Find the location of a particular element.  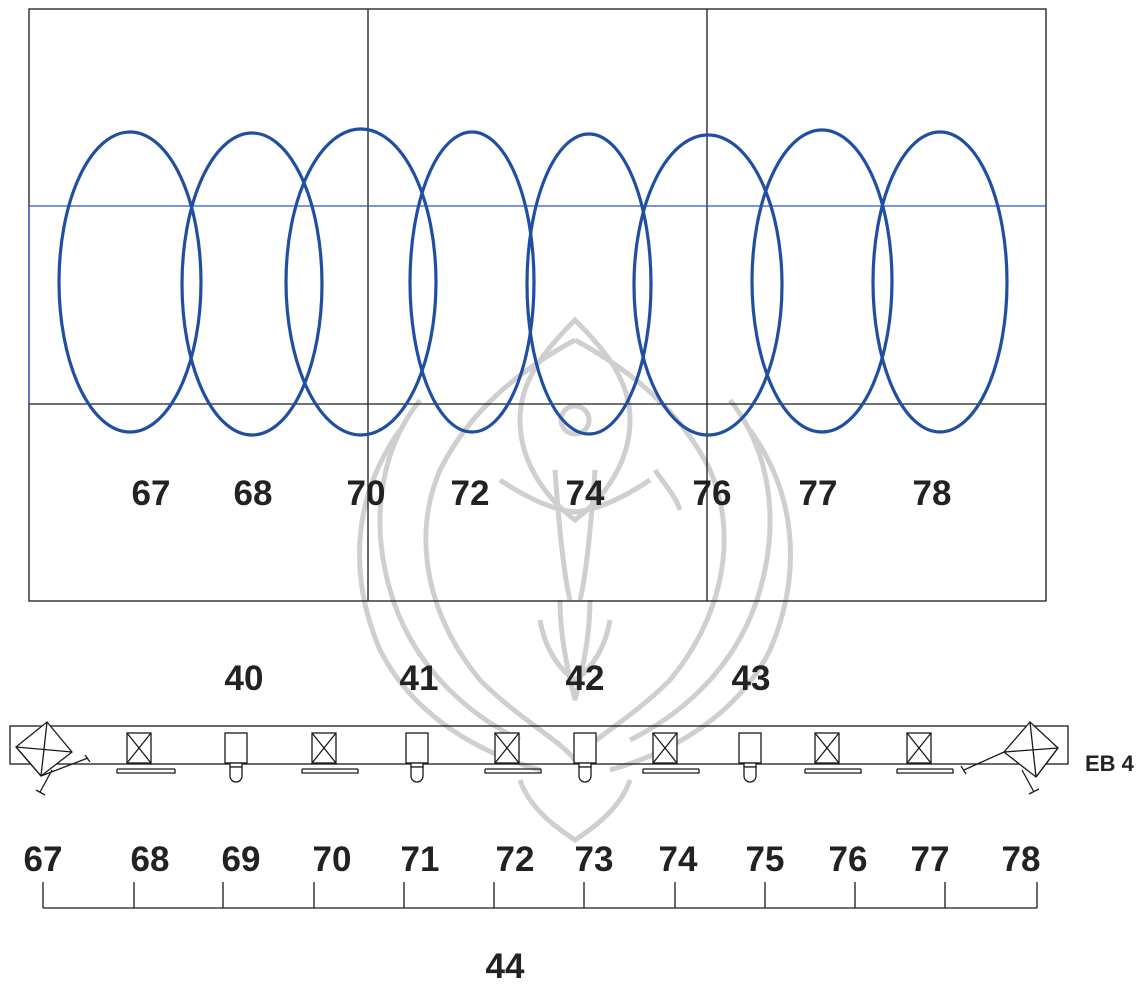

ellipse-label: 78 is located at coordinates (932, 493).